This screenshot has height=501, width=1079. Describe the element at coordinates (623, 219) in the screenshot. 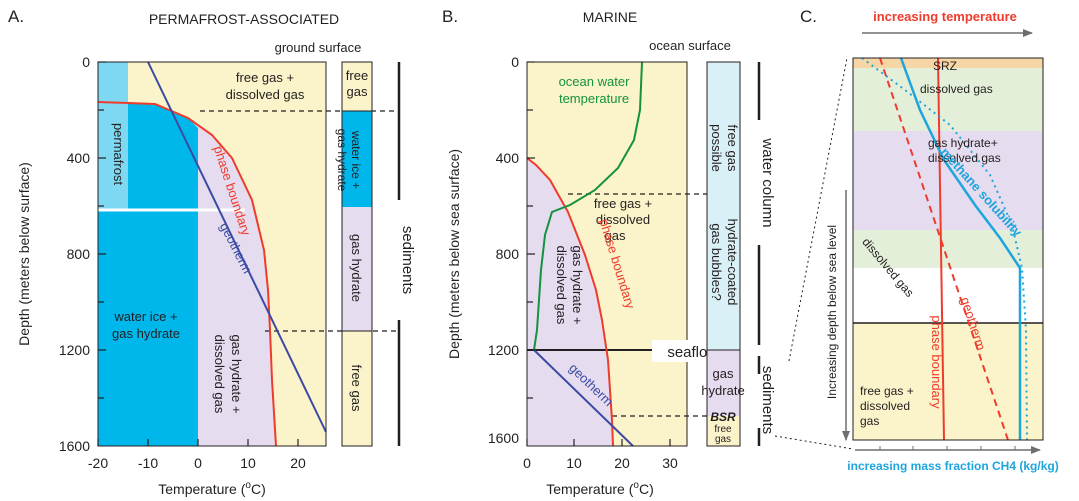

I see `b-free-gas-label-2: dissolved` at that location.